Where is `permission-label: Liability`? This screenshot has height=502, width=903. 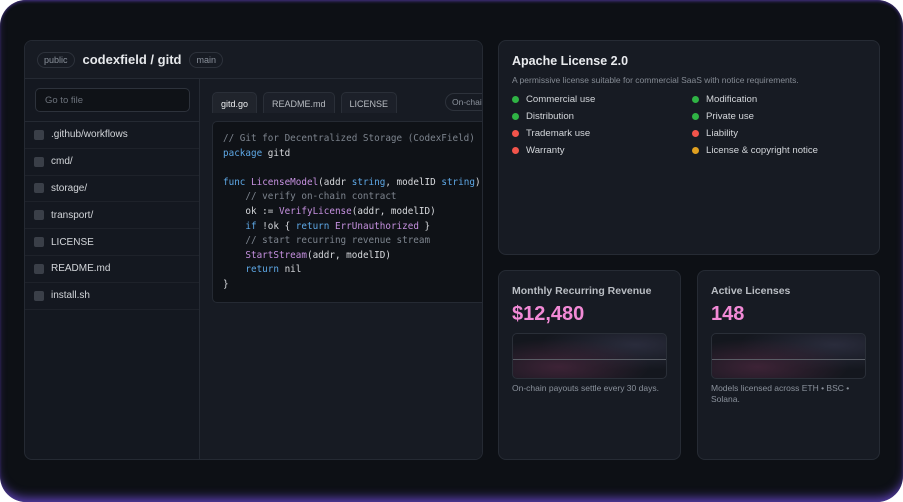 permission-label: Liability is located at coordinates (722, 133).